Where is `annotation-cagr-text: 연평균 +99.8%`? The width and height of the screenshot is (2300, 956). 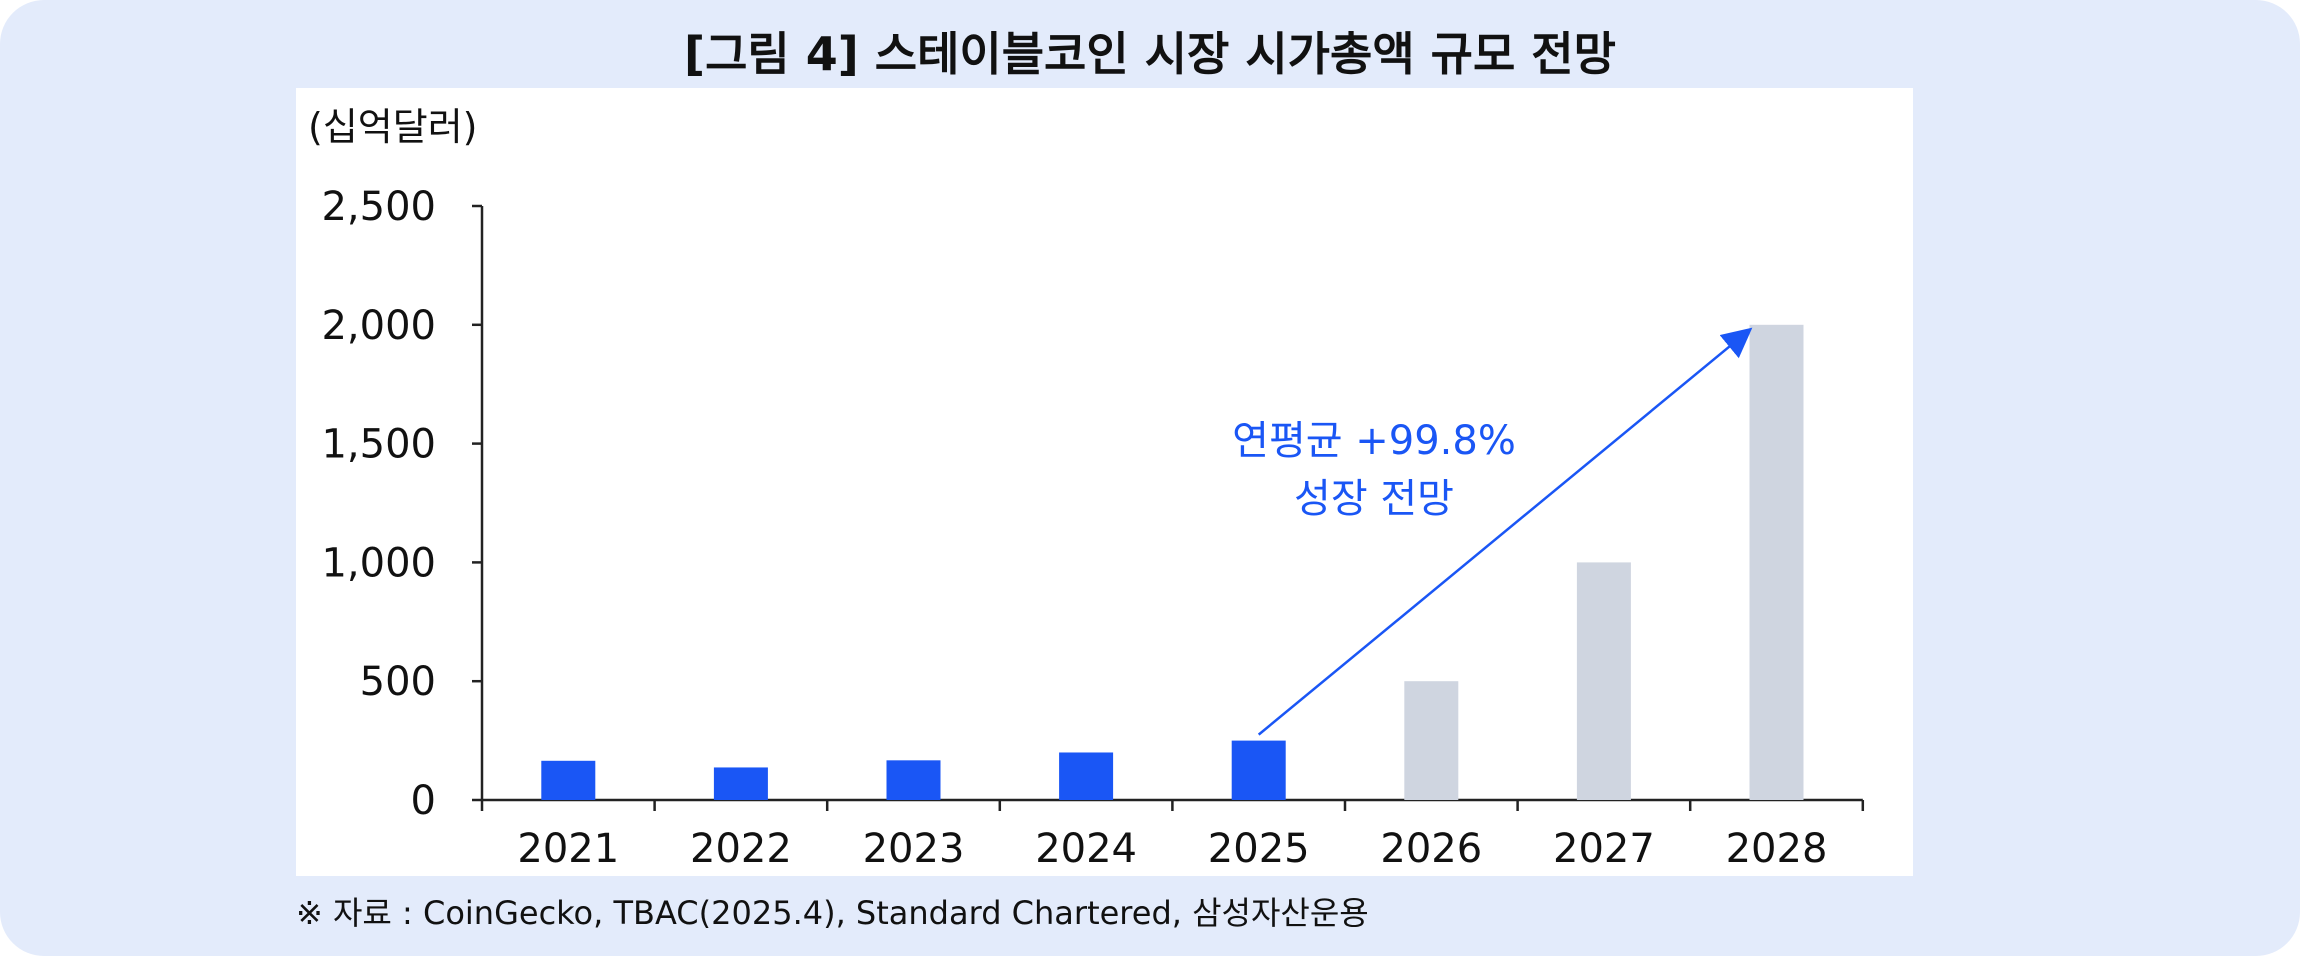 annotation-cagr-text: 연평균 +99.8% is located at coordinates (1374, 441).